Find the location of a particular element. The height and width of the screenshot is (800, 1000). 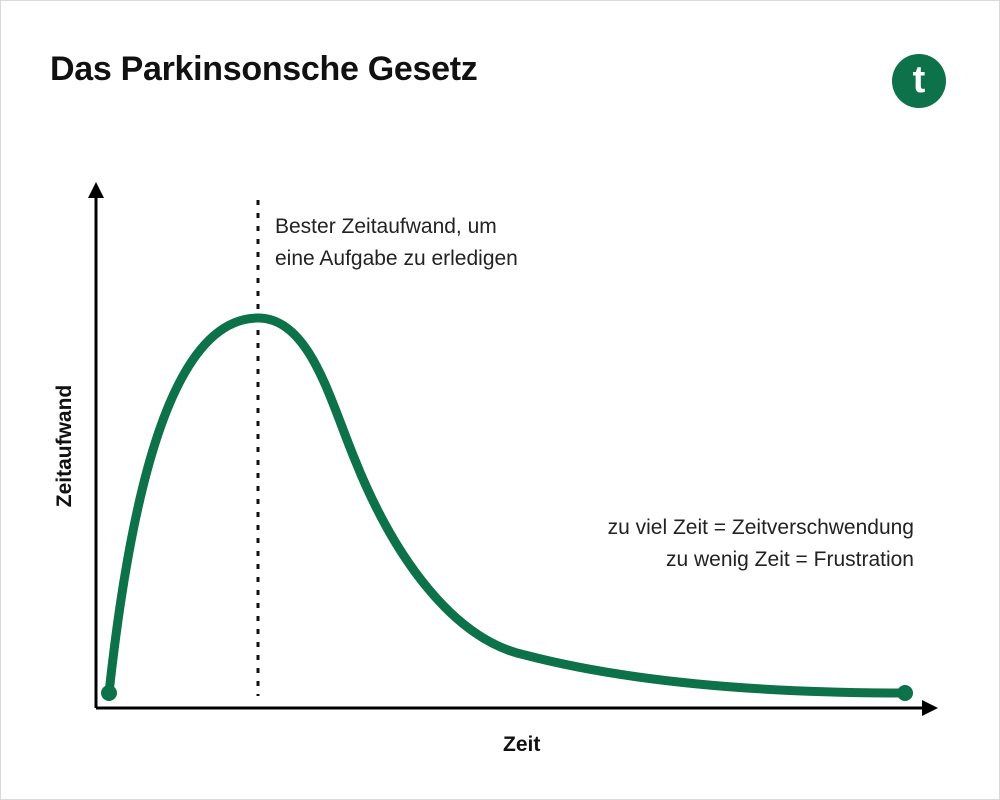

x-axis-arrow-icon is located at coordinates (930, 708).